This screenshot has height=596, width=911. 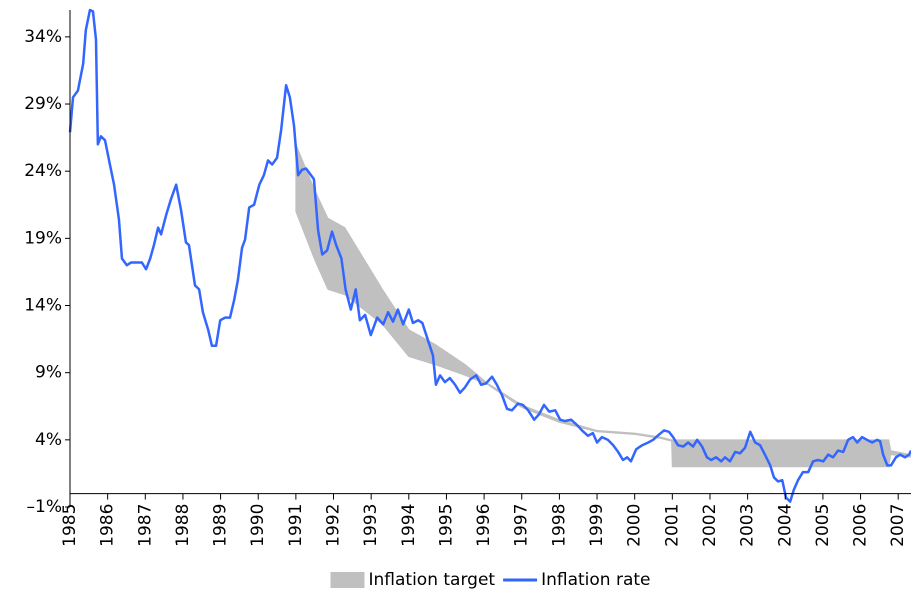 I want to click on x-tick-label: 2001, so click(x=672, y=525).